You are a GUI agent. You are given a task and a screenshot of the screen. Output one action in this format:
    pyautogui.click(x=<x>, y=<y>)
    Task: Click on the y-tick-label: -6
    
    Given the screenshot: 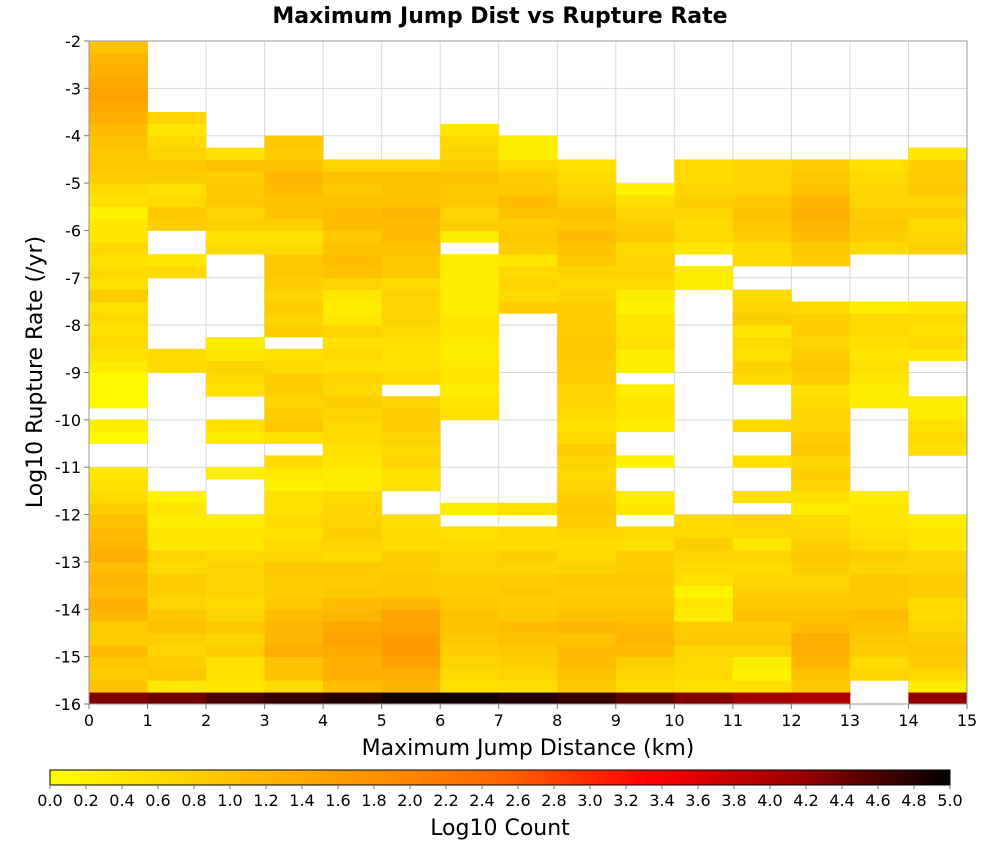 What is the action you would take?
    pyautogui.click(x=73, y=230)
    